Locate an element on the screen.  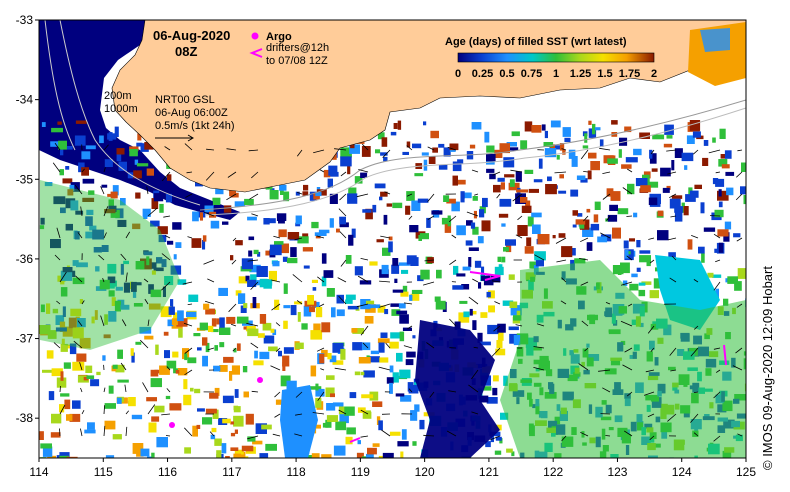
deep-blue-patch-south is located at coordinates (457, 389).